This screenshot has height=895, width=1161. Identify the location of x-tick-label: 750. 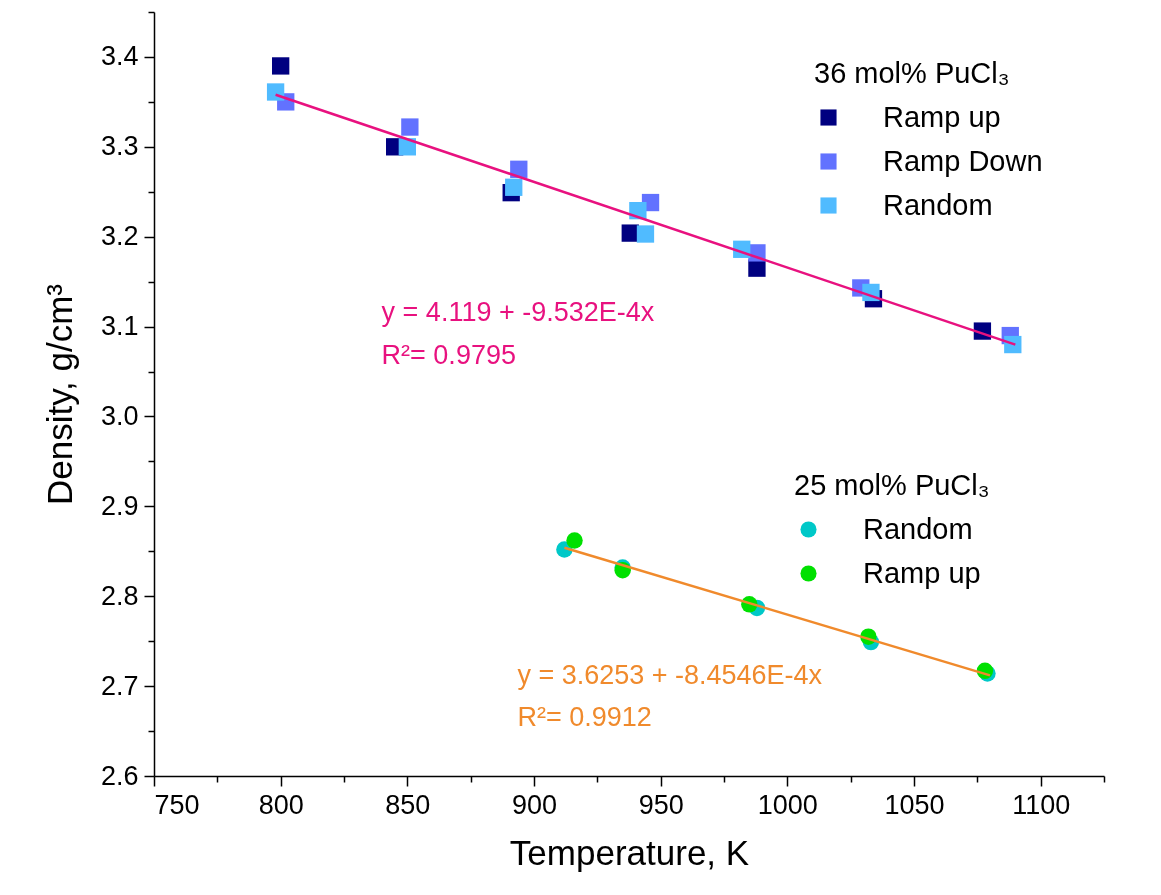
(177, 804).